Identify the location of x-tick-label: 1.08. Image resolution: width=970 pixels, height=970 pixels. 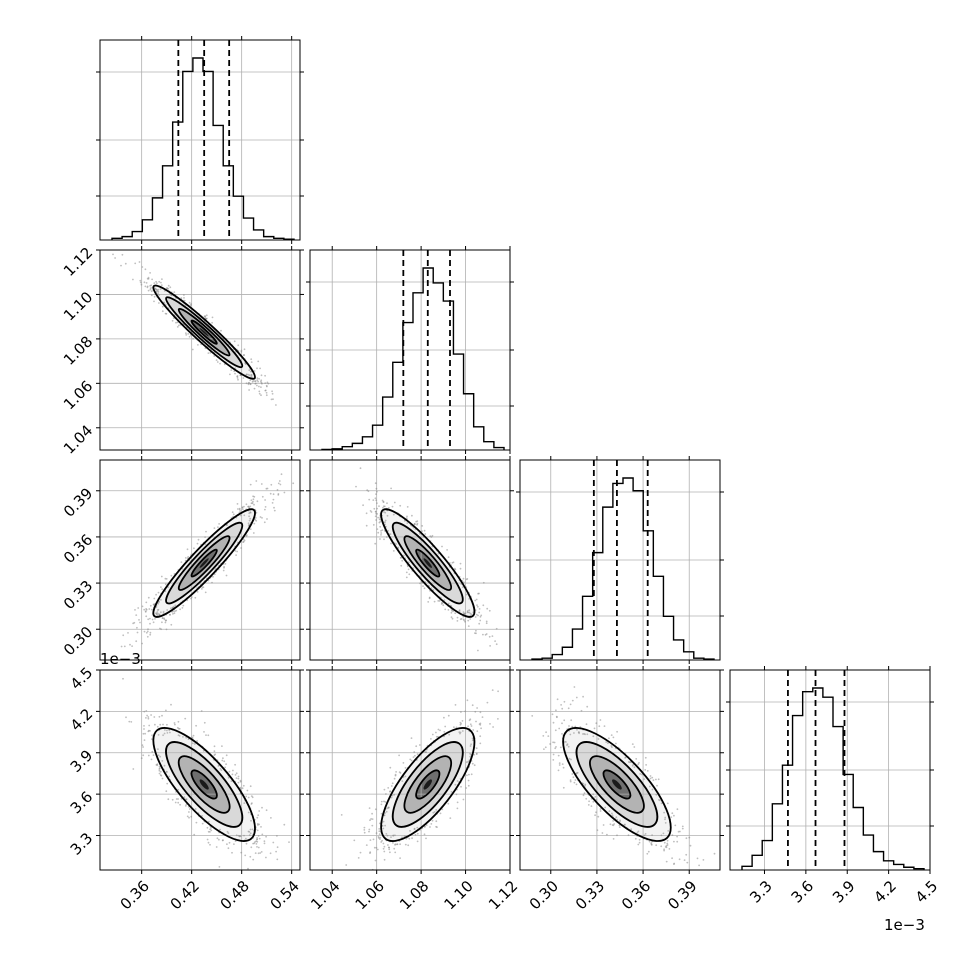
(414, 895).